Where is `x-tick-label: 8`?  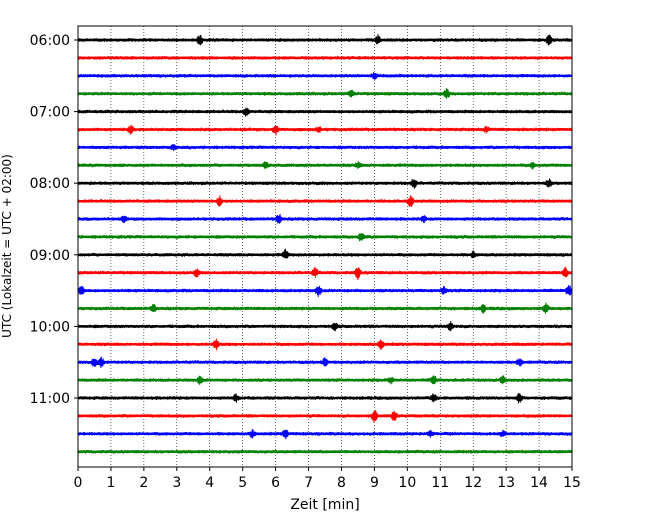
x-tick-label: 8 is located at coordinates (341, 483).